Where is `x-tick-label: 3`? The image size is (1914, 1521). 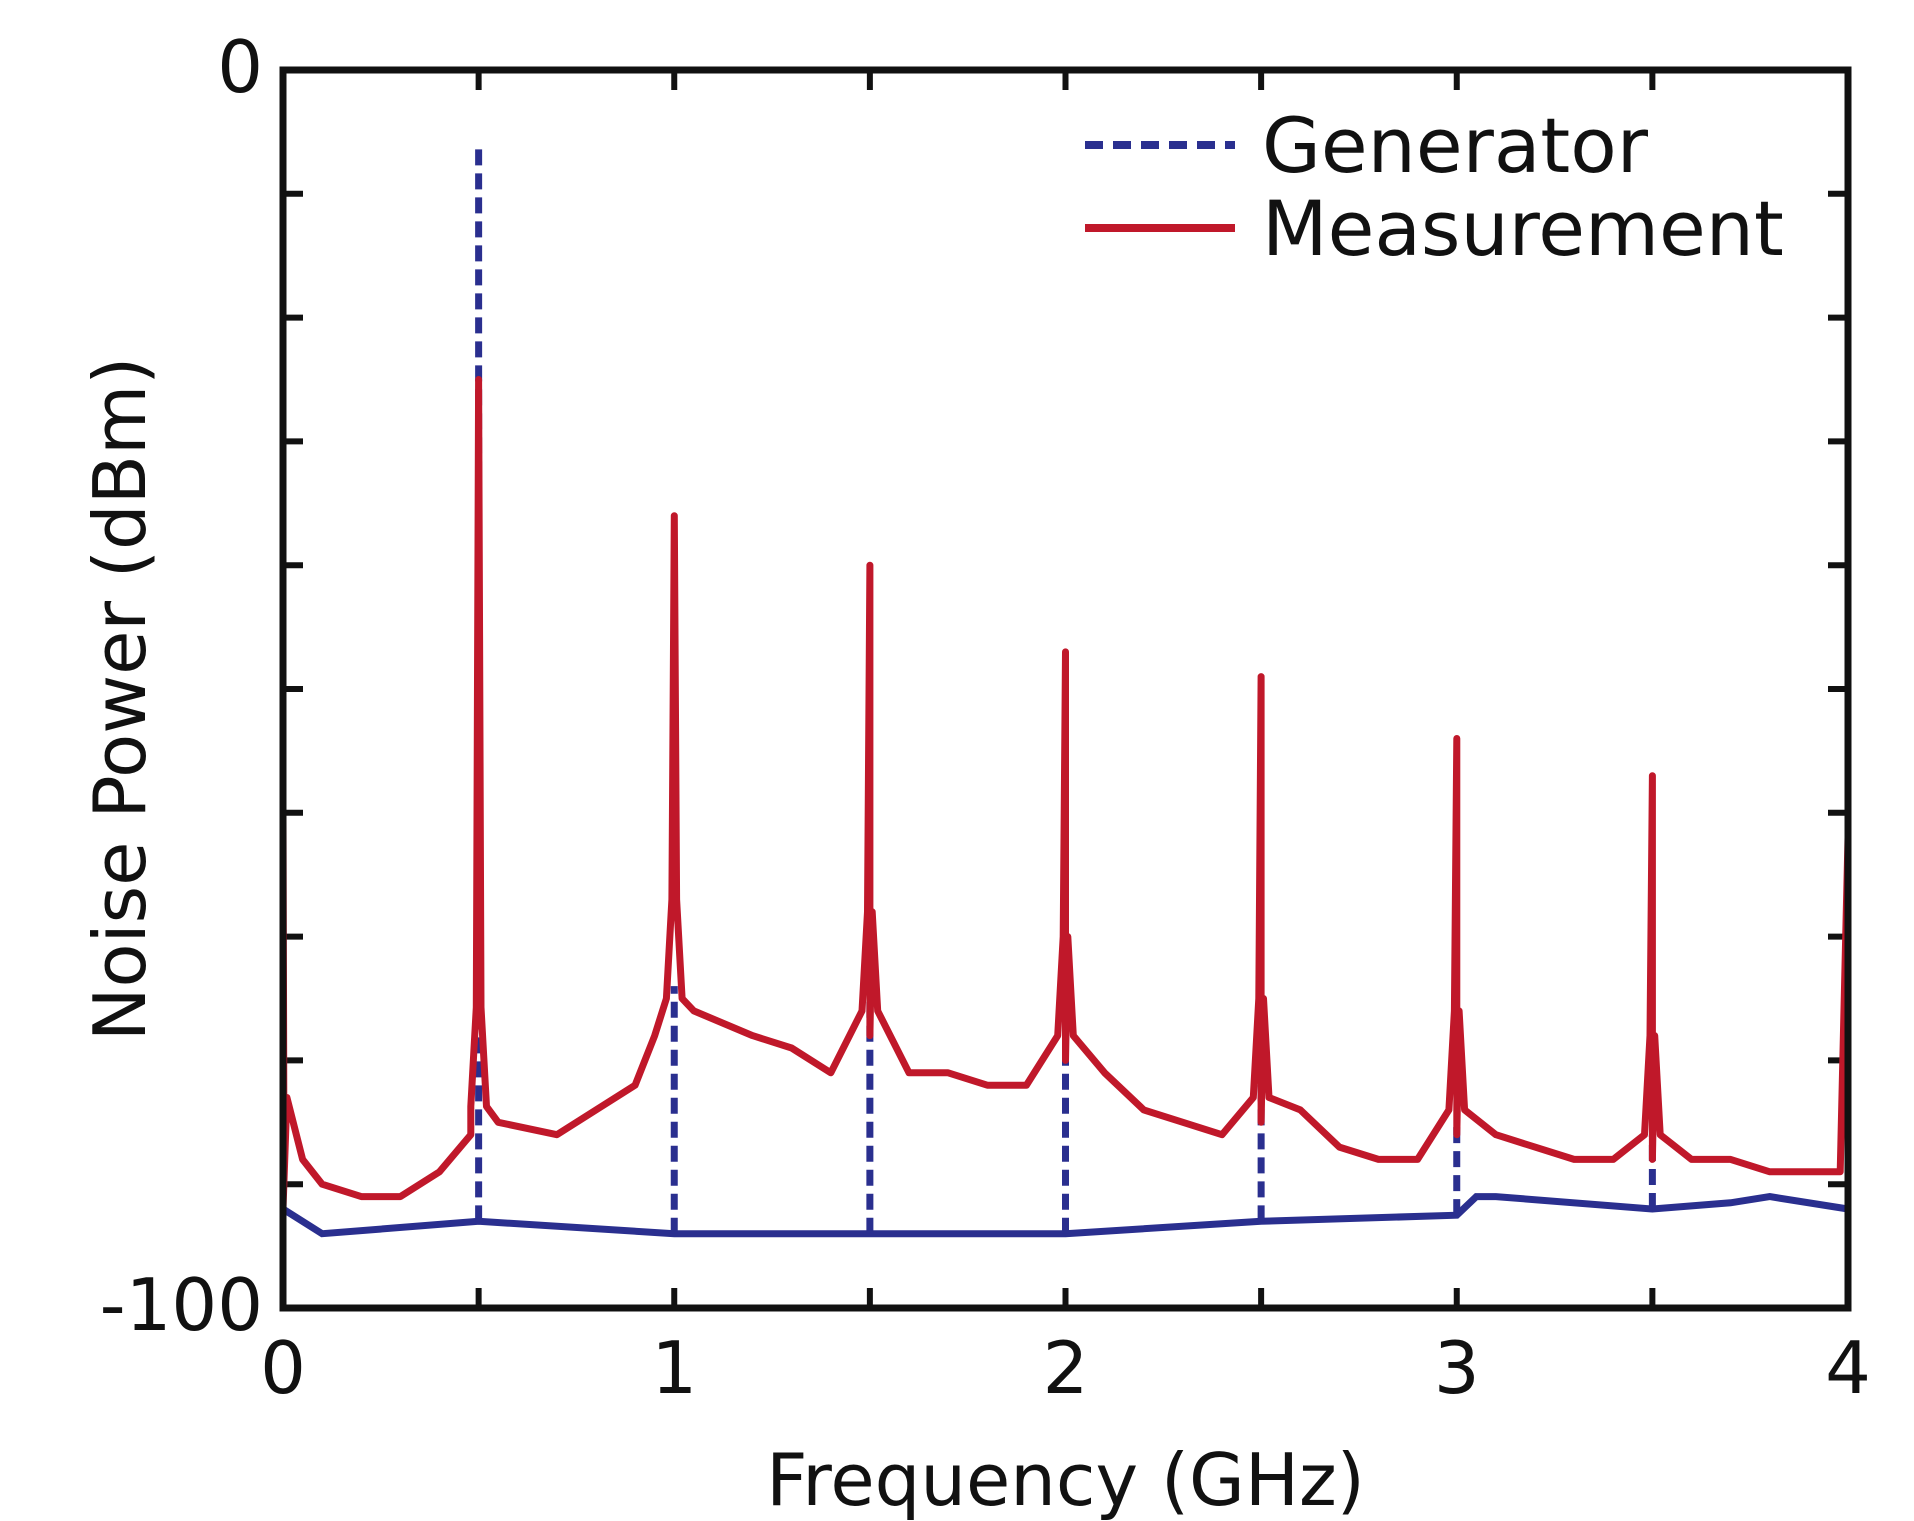
x-tick-label: 3 is located at coordinates (1457, 1368).